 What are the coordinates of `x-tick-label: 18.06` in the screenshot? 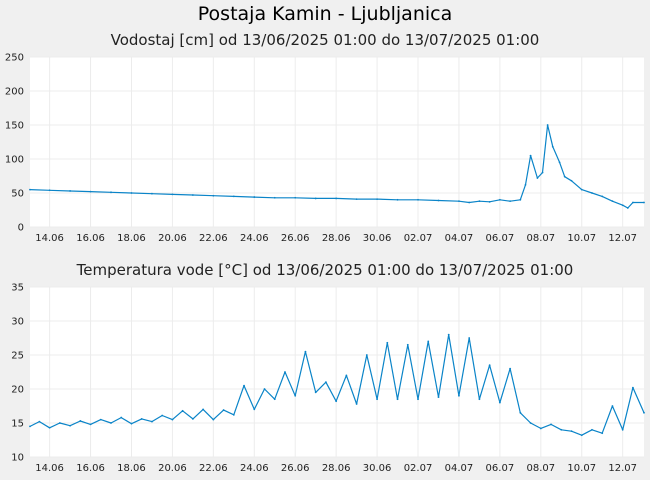 It's located at (131, 468).